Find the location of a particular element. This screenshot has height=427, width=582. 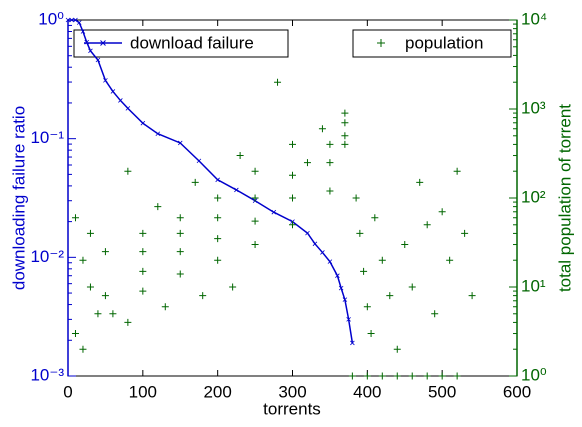

x-tick-label: 0 is located at coordinates (67, 391).